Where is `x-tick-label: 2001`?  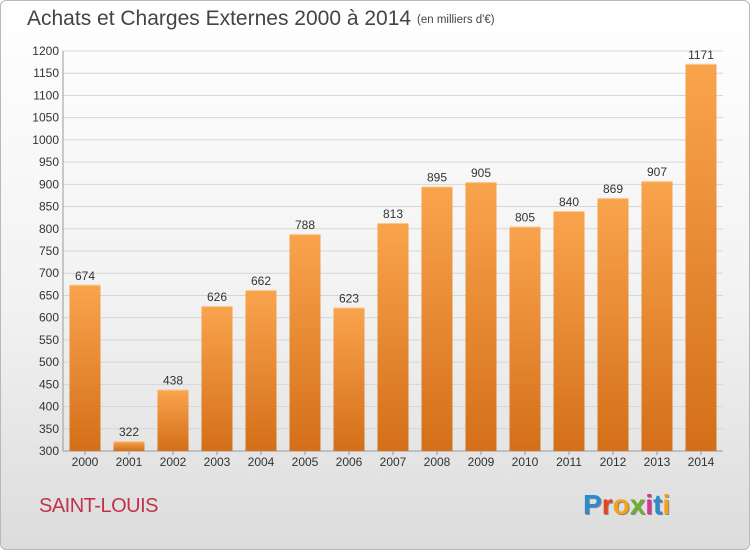
x-tick-label: 2001 is located at coordinates (129, 462).